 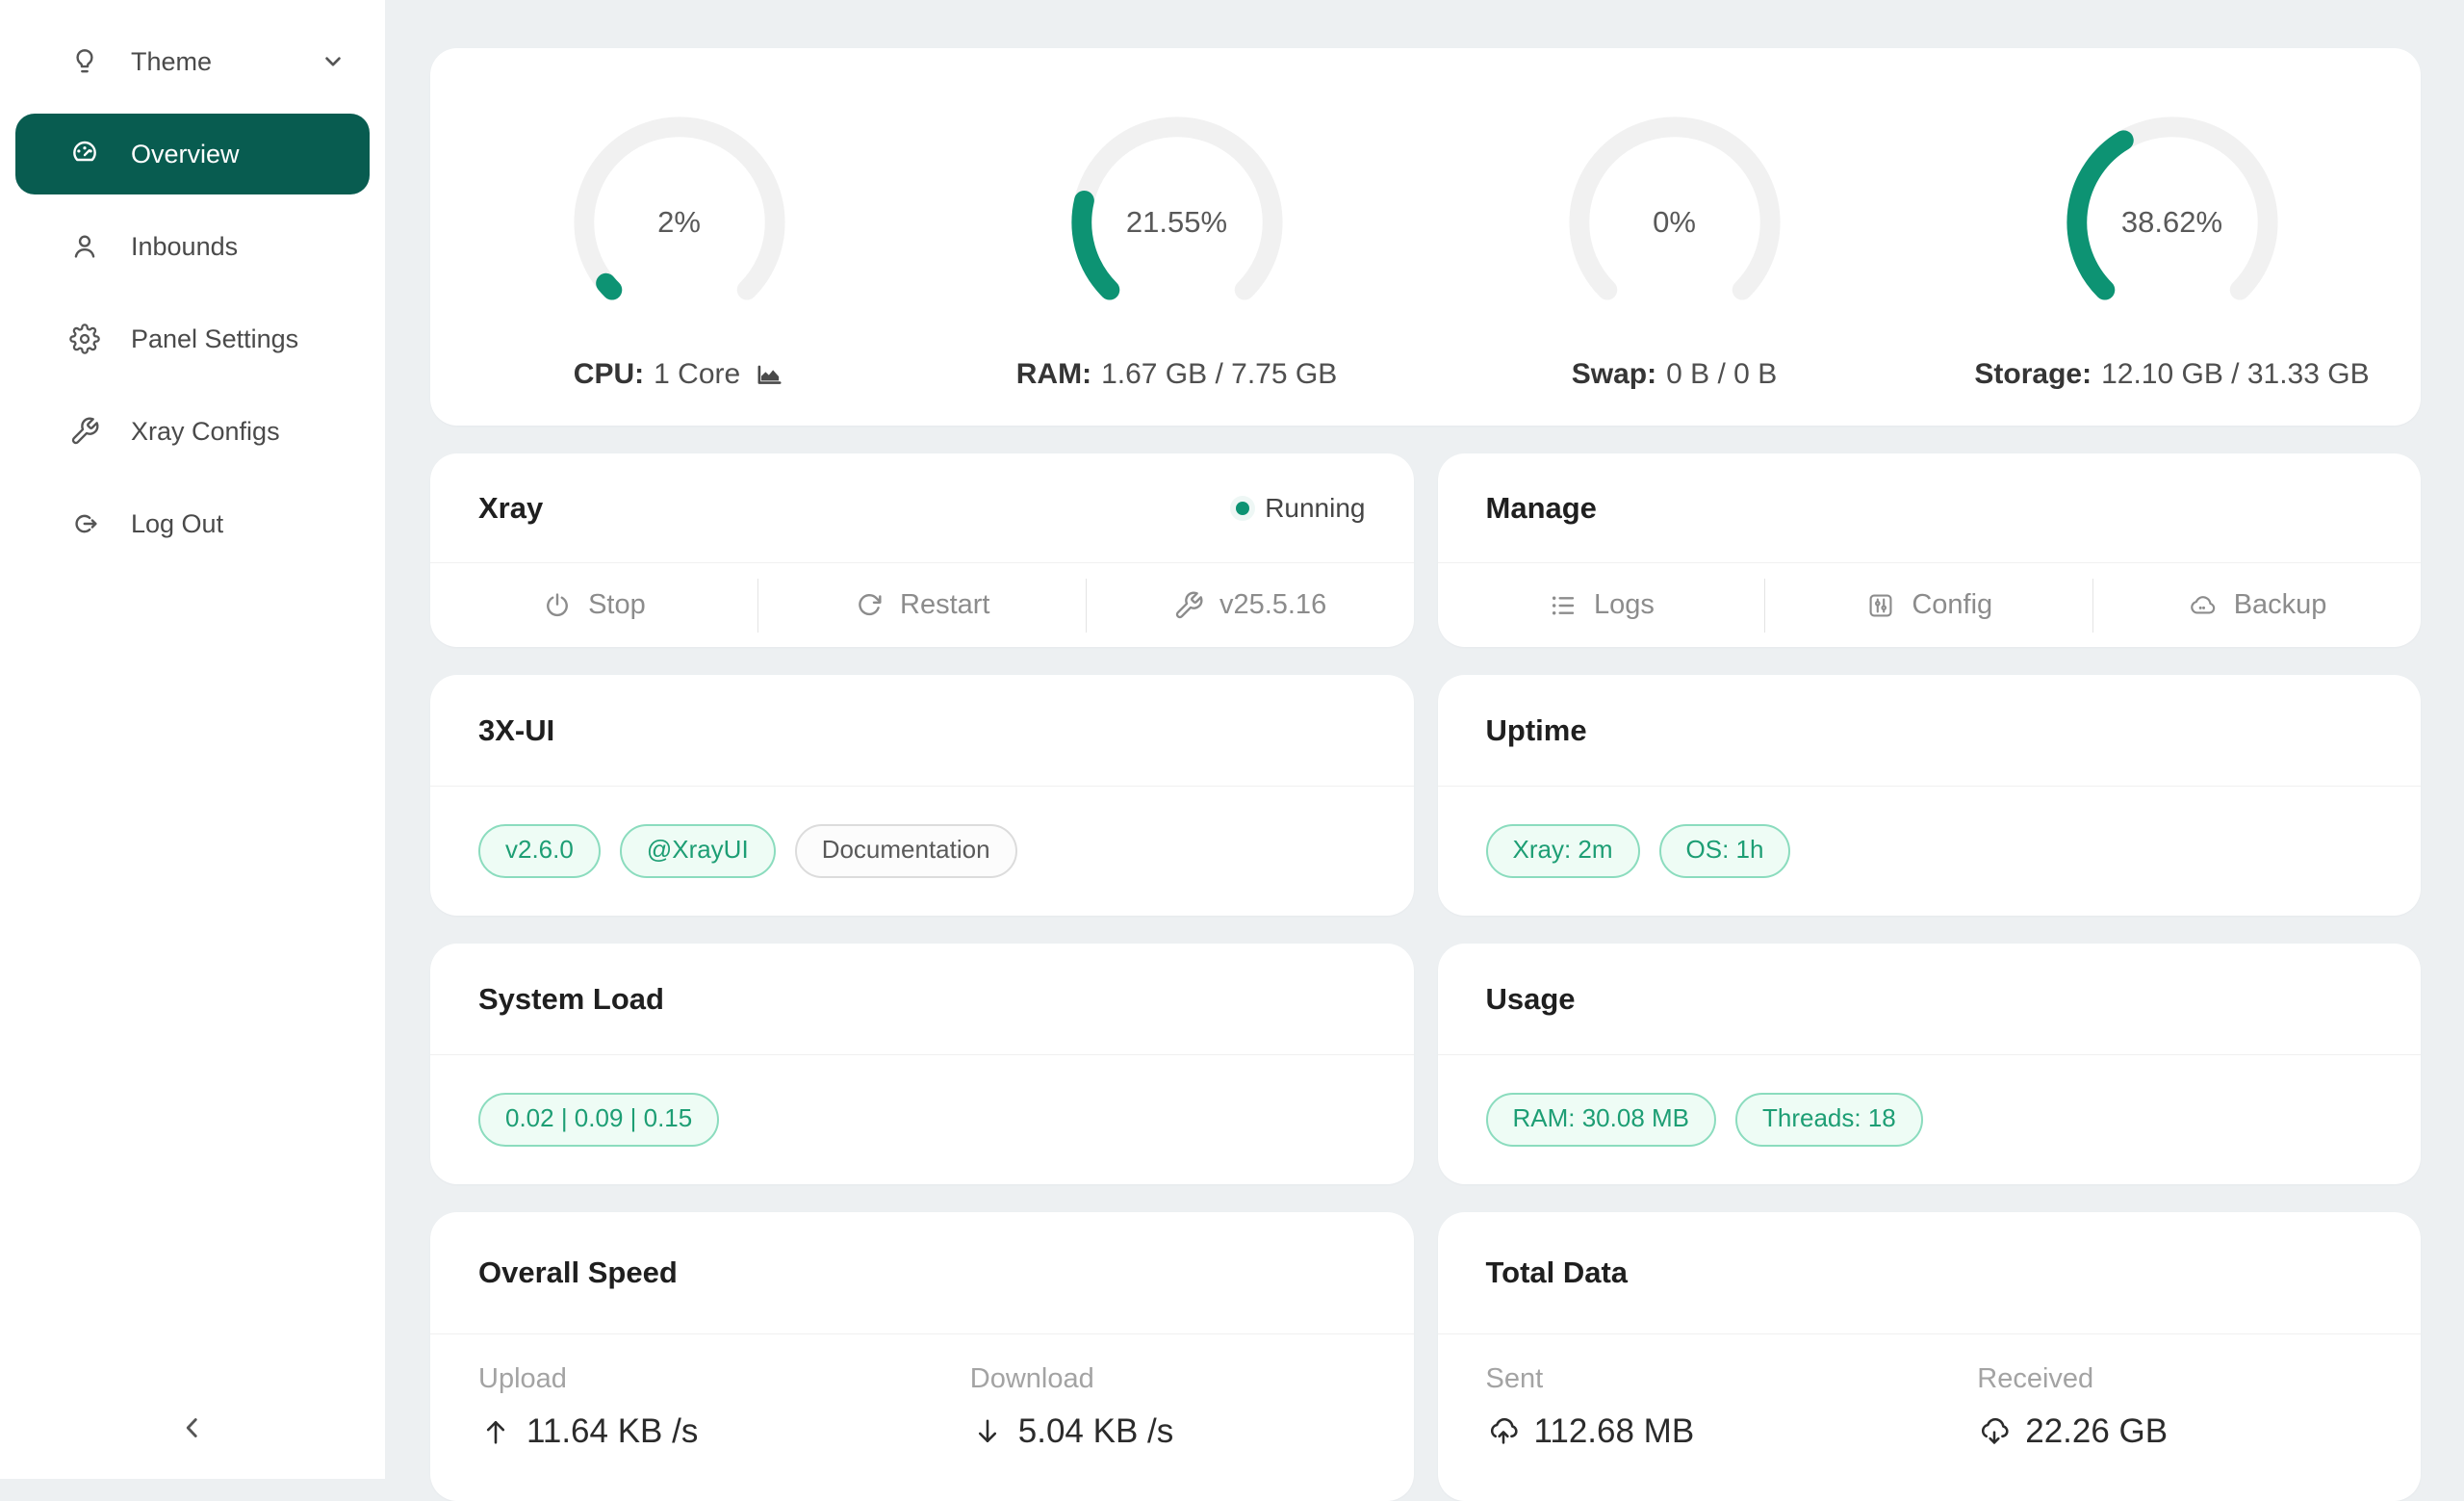 What do you see at coordinates (495, 1432) in the screenshot?
I see `arrow-up-icon` at bounding box center [495, 1432].